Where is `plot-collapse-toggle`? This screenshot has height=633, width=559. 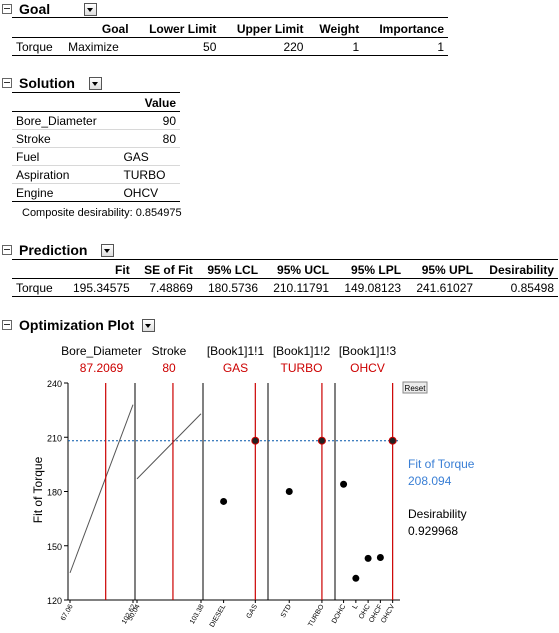 plot-collapse-toggle is located at coordinates (7, 325).